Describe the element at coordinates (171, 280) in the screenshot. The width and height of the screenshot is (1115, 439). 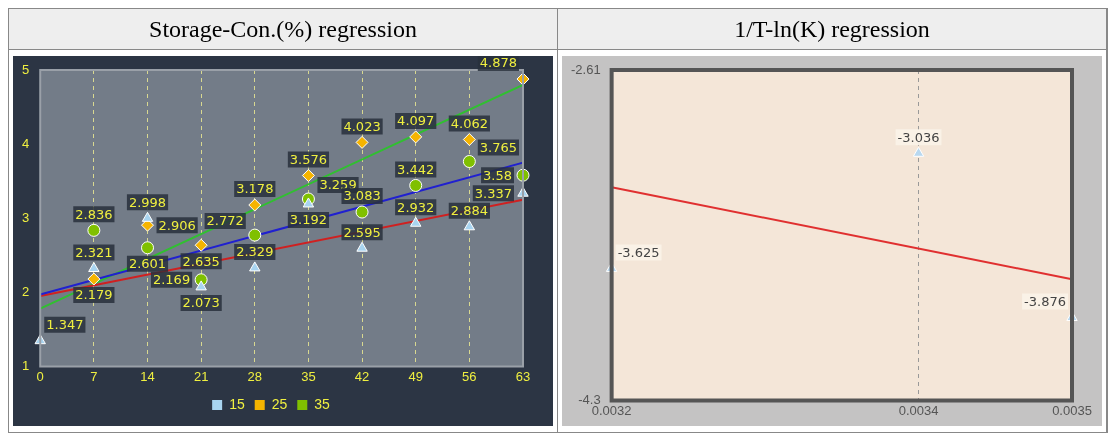
I see `data-label: 2.169` at that location.